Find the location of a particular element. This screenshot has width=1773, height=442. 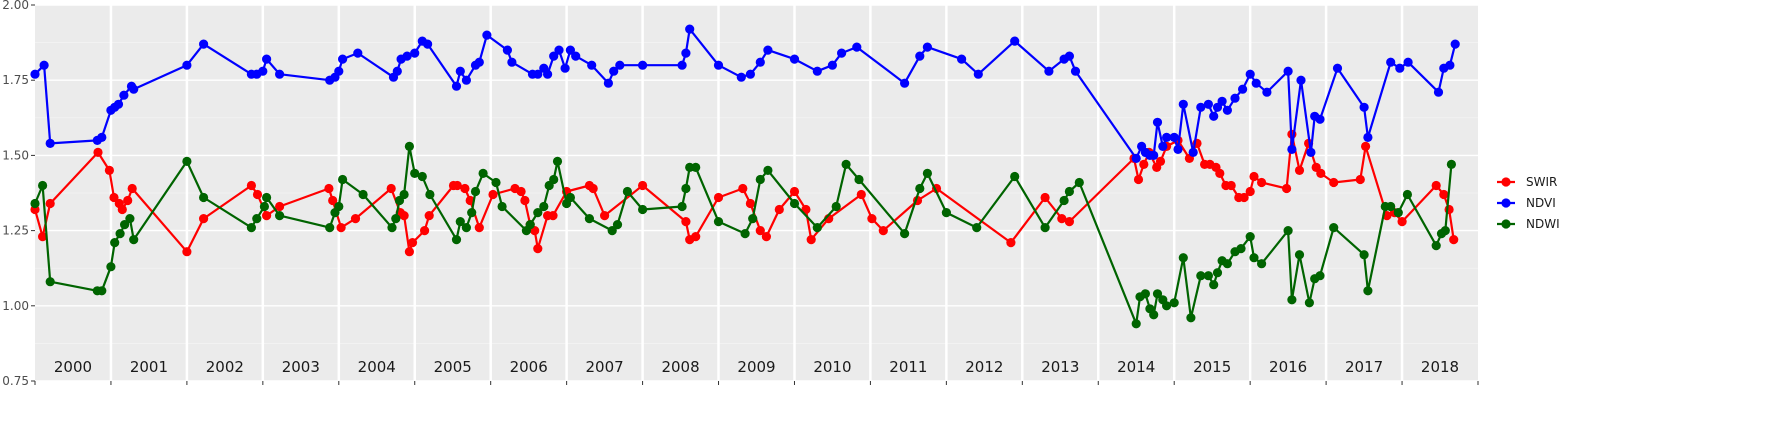

year-label: 2008 is located at coordinates (680, 367).